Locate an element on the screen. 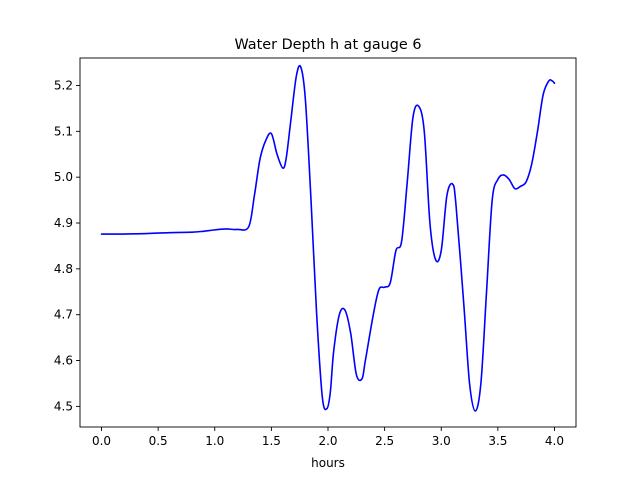 The width and height of the screenshot is (640, 480). y-tick-label: 4.5 is located at coordinates (63, 406).